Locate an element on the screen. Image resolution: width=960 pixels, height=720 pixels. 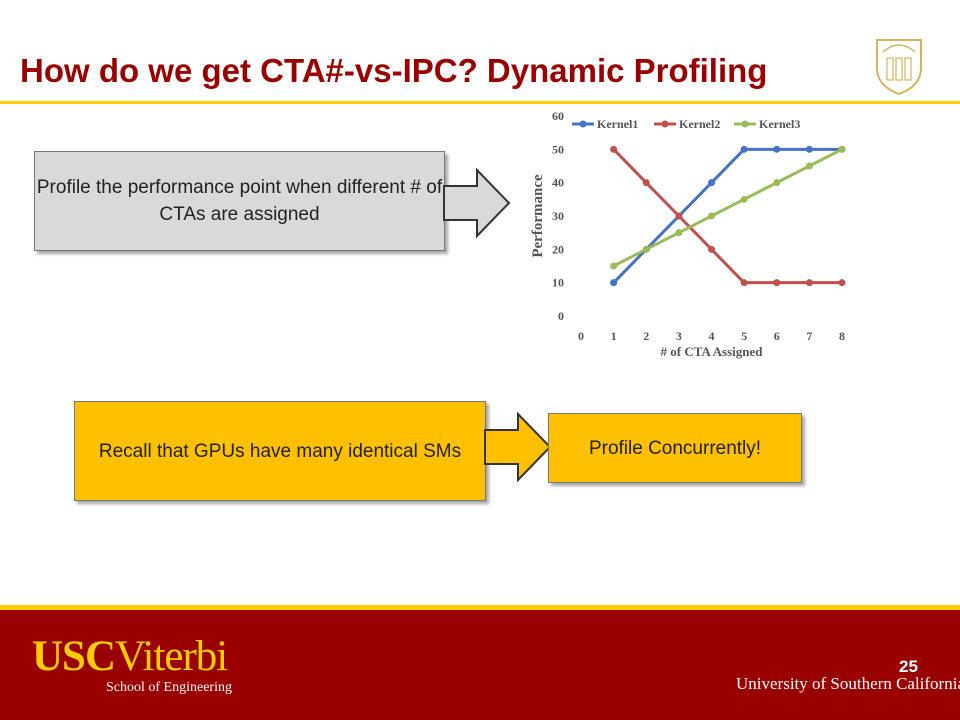
y-tick-label: 40 is located at coordinates (558, 183).